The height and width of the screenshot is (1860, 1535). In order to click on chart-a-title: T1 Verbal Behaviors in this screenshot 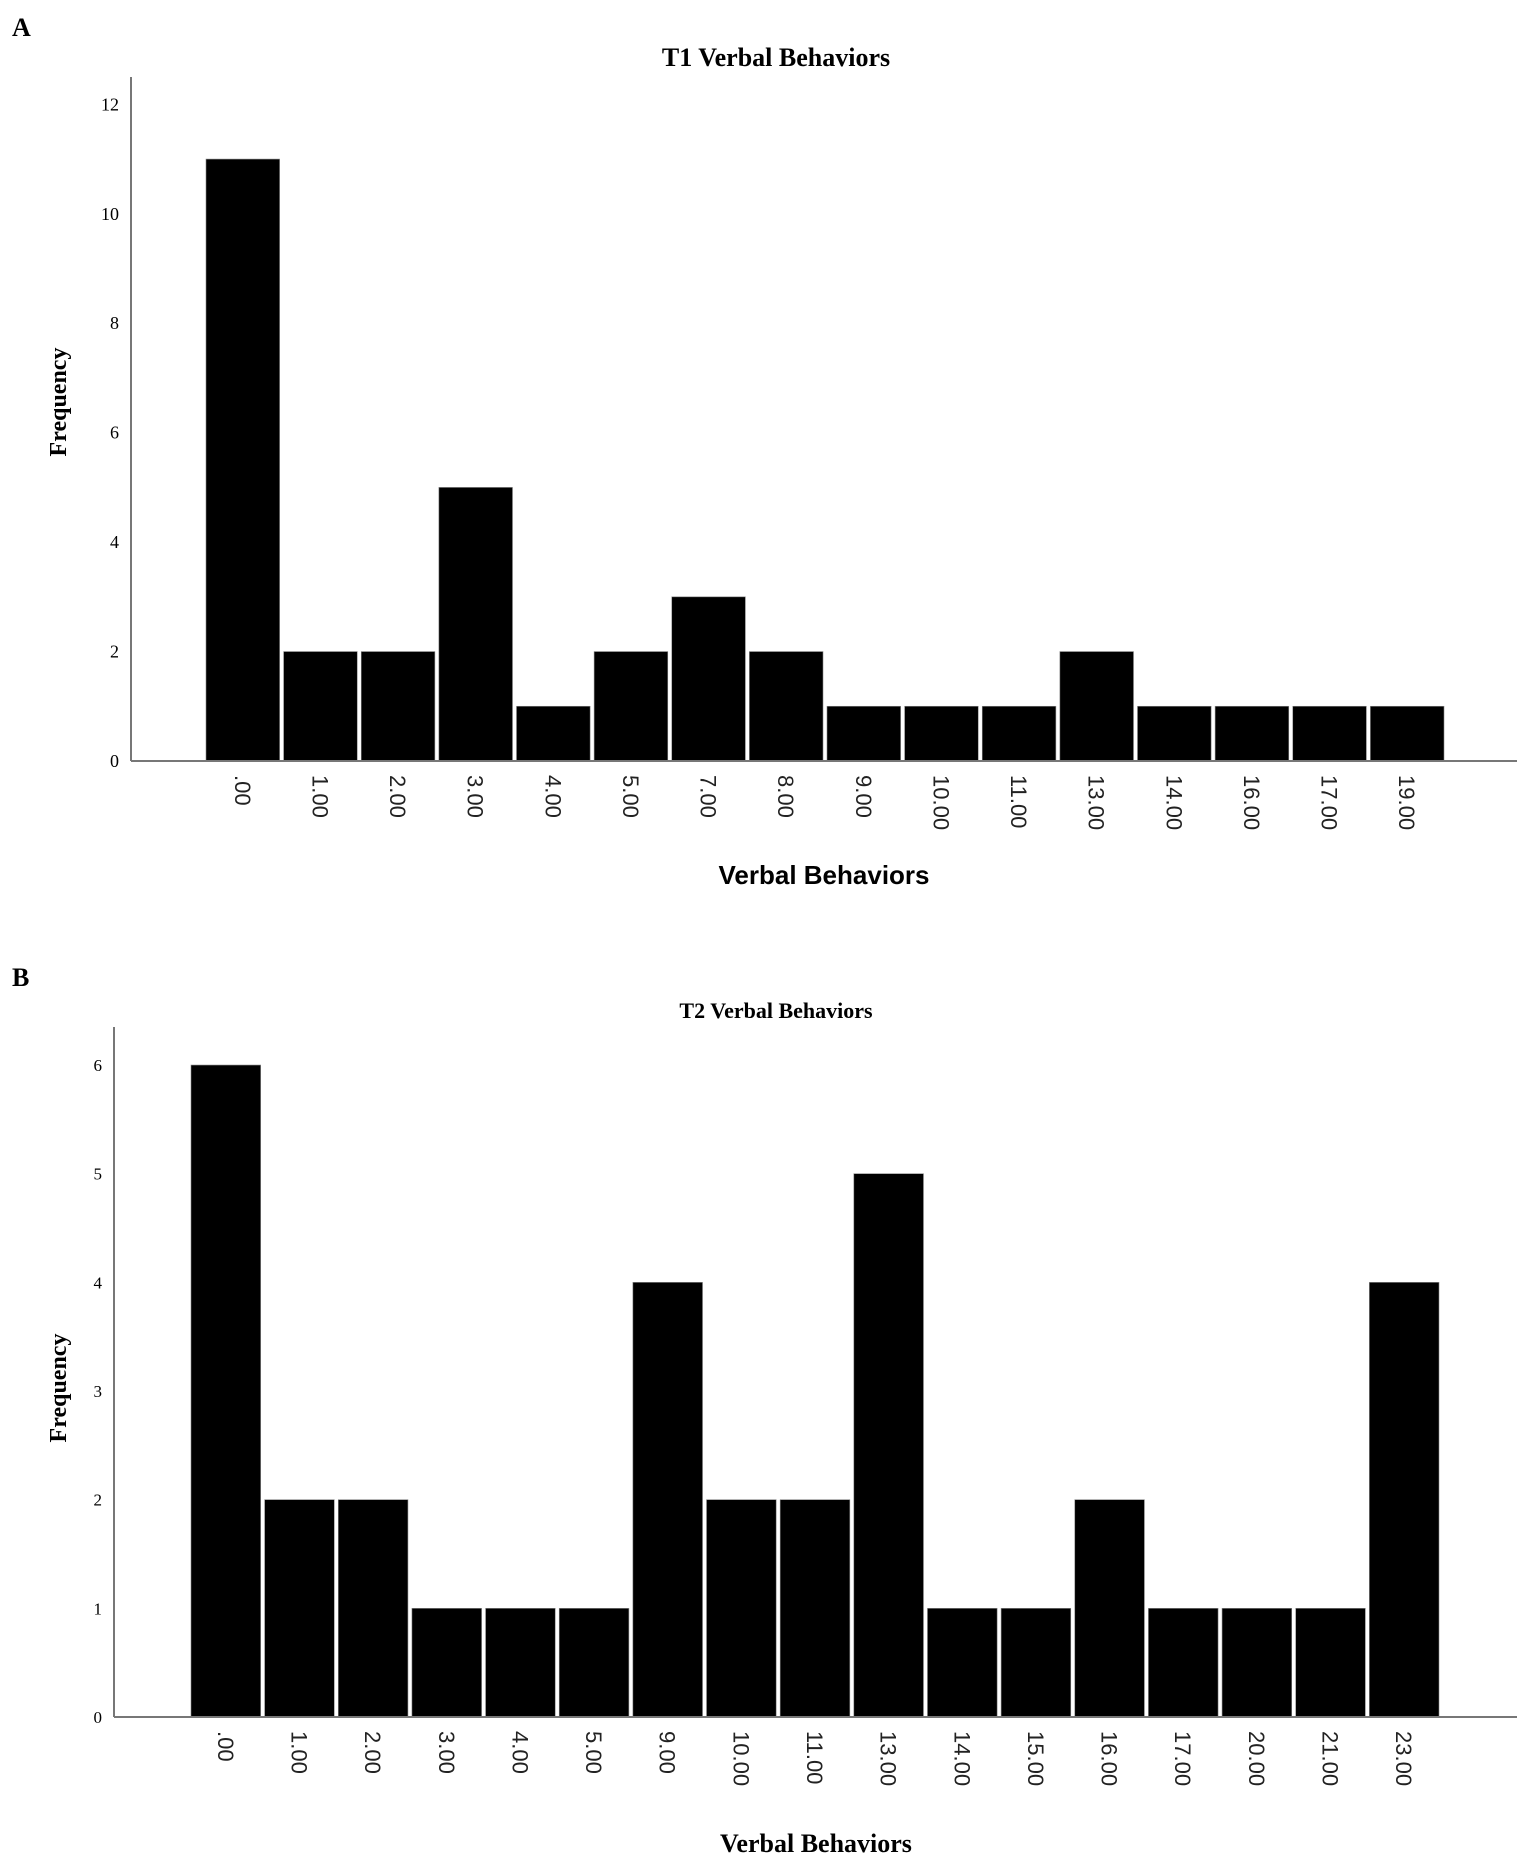, I will do `click(776, 57)`.